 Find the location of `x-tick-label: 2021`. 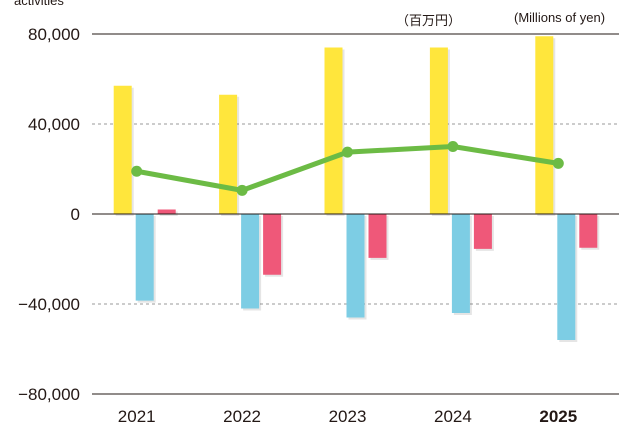

x-tick-label: 2021 is located at coordinates (137, 416).